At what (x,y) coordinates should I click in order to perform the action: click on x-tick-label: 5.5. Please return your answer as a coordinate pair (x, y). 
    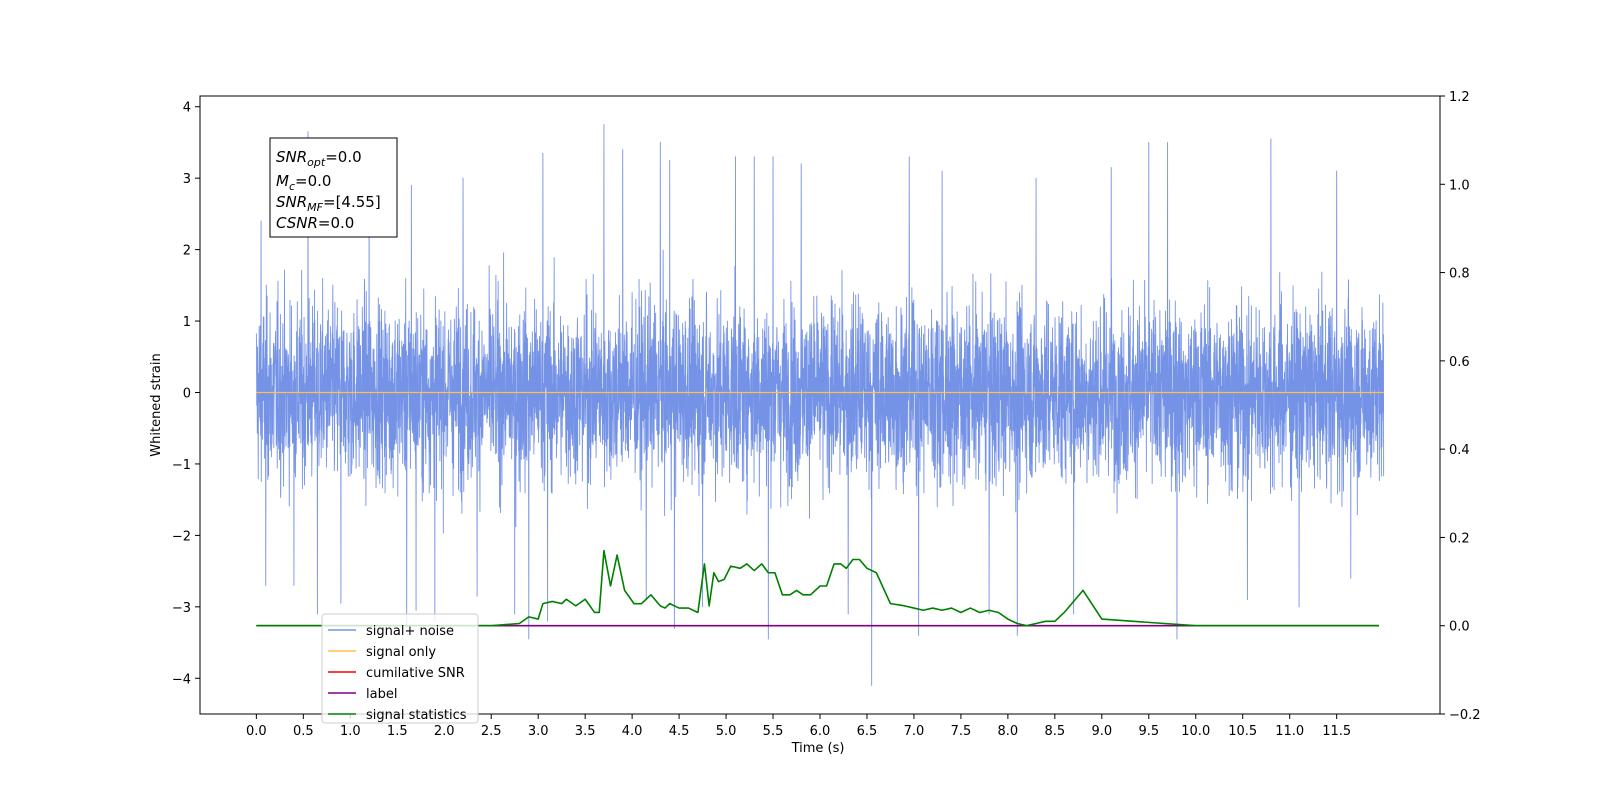
    Looking at the image, I should click on (773, 731).